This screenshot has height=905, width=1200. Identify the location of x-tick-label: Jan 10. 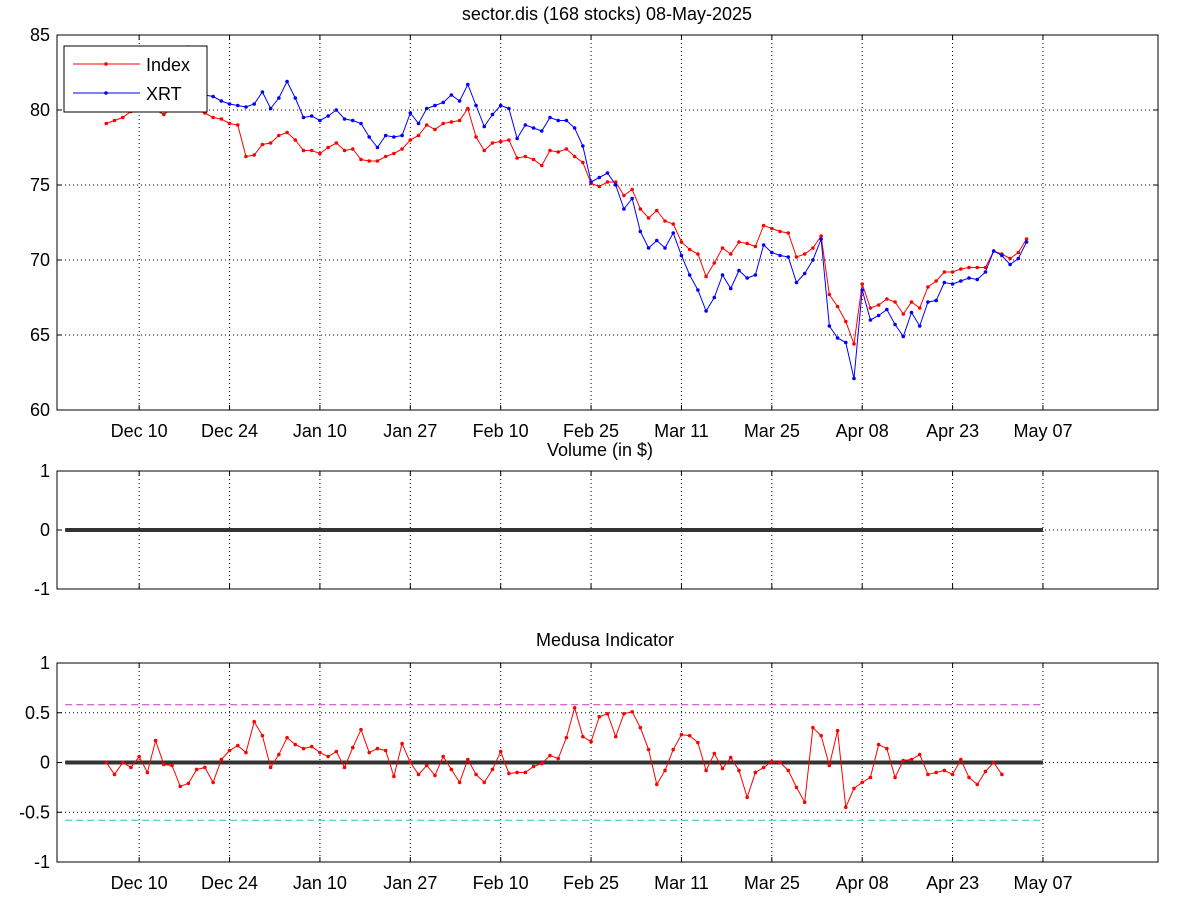
(320, 883).